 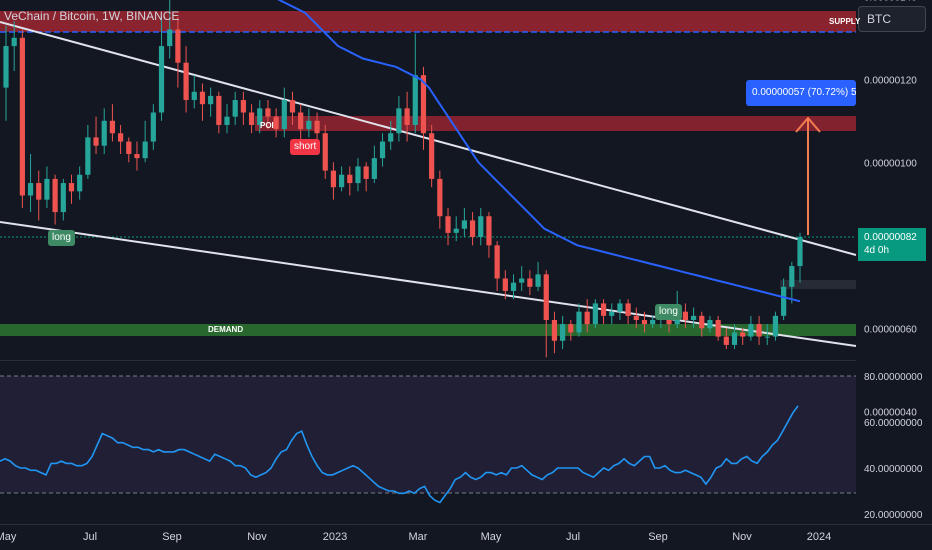 I want to click on last-price-countdown: 4d 0h, so click(x=877, y=250).